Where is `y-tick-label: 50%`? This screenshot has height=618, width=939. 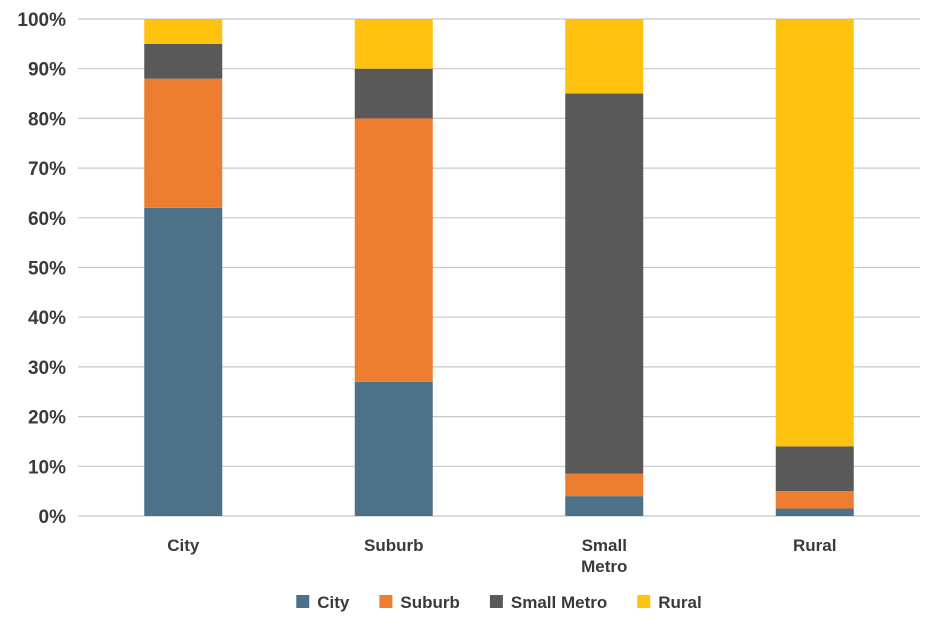 y-tick-label: 50% is located at coordinates (47, 269).